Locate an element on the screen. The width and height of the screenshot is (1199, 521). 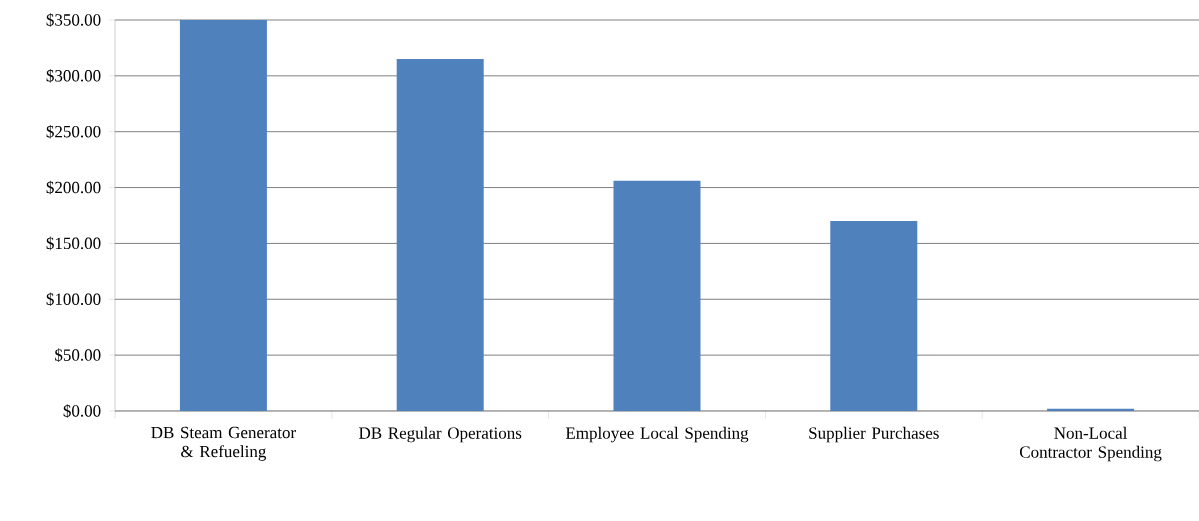
y-tick-label: $350.00 is located at coordinates (73, 20).